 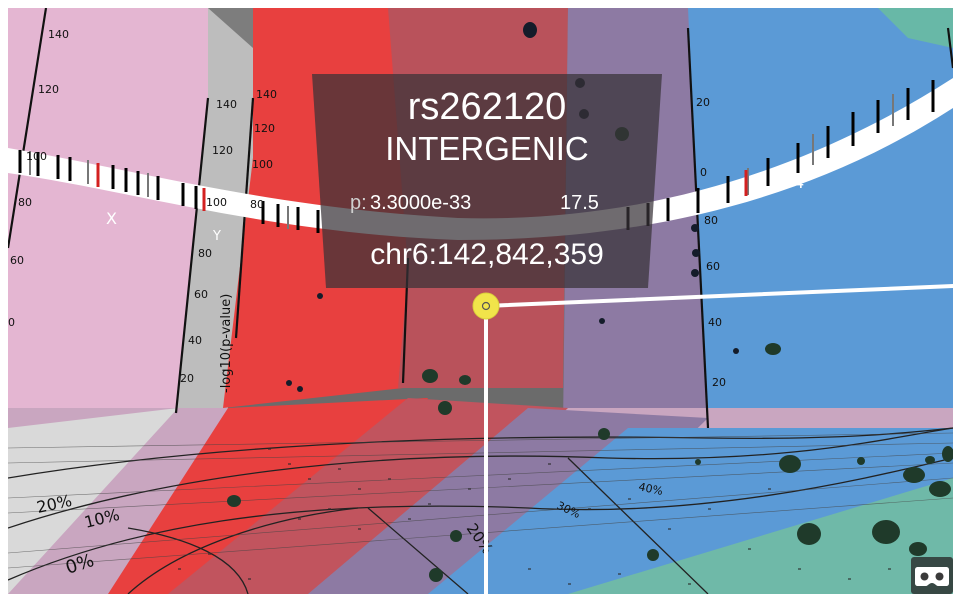 What do you see at coordinates (711, 220) in the screenshot?
I see `tick-right-3: 80` at bounding box center [711, 220].